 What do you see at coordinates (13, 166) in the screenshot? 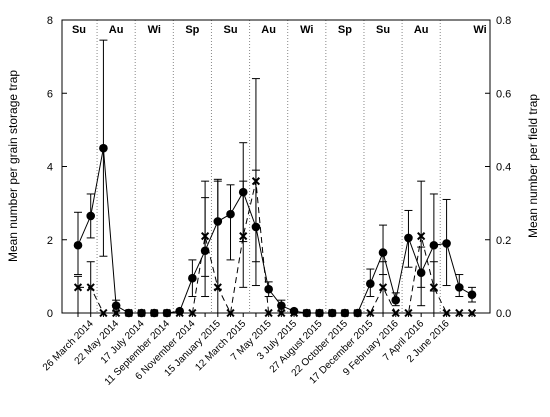
I see `y-axis-title-left: Mean number per grain storage trap` at bounding box center [13, 166].